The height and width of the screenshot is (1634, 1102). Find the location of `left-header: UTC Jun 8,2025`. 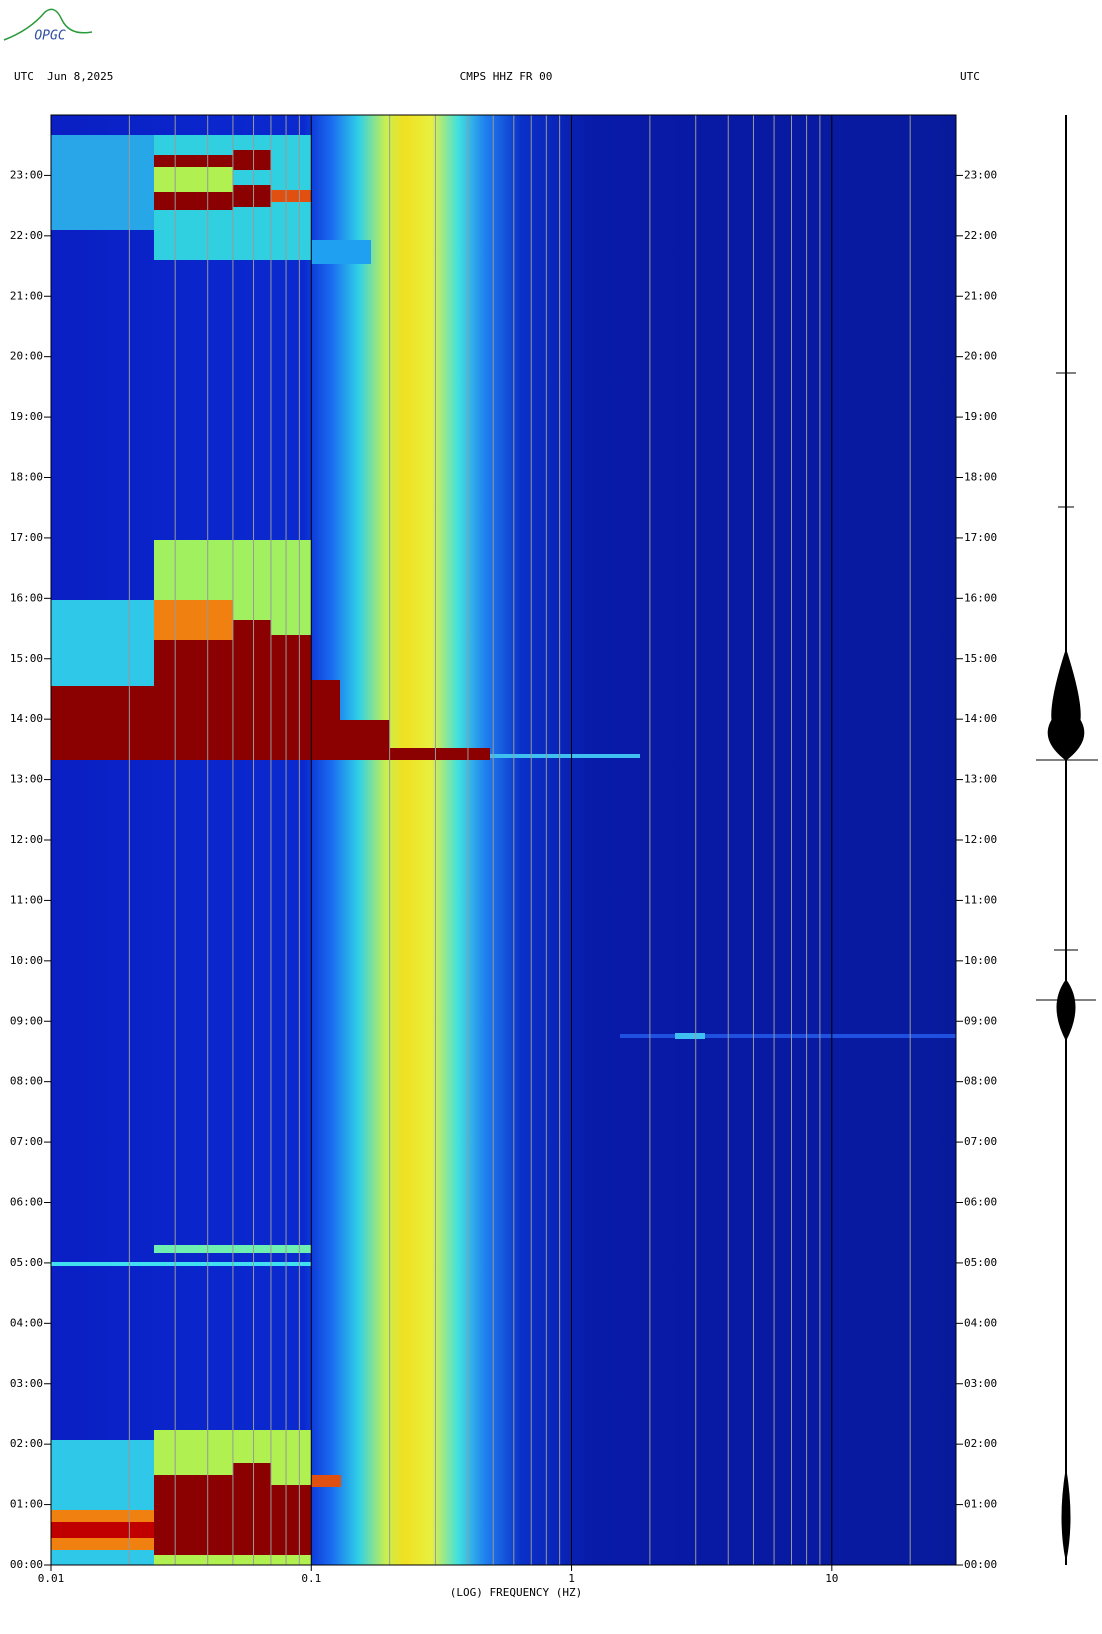

left-header: UTC Jun 8,2025 is located at coordinates (63, 76).